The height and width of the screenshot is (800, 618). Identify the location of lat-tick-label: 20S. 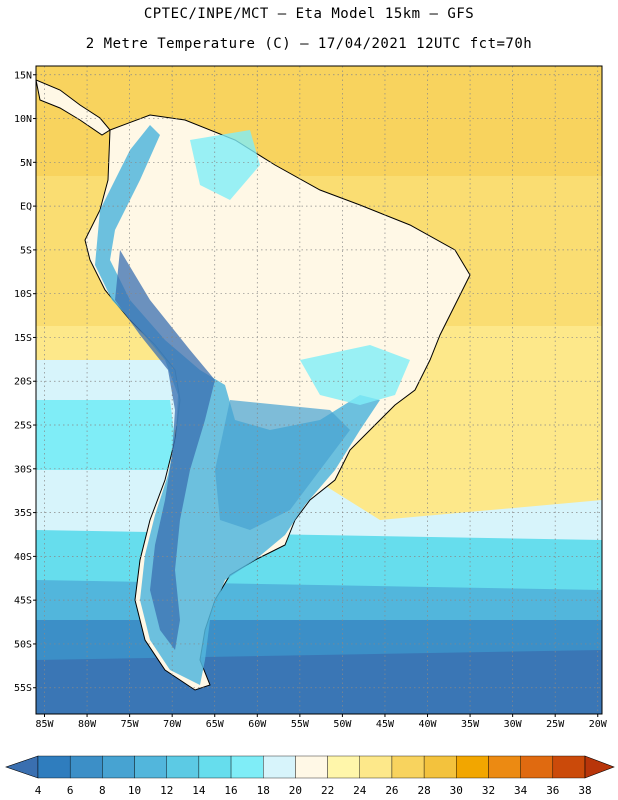
(23, 382).